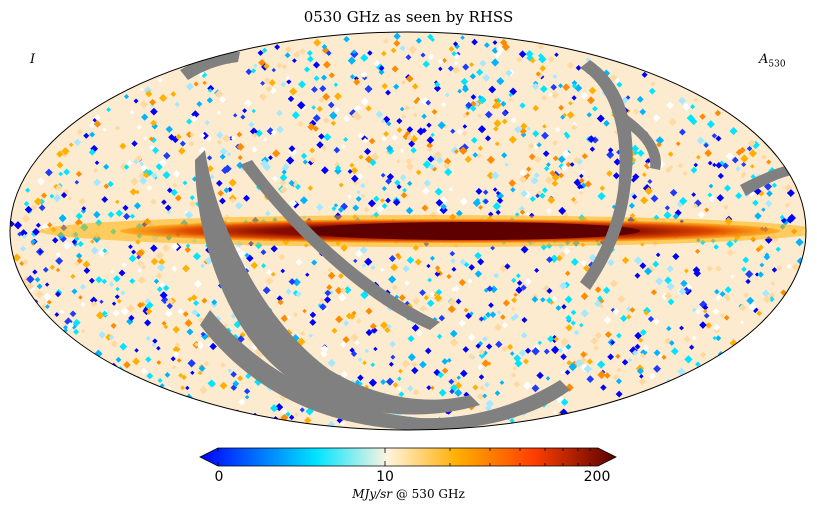 Image resolution: width=817 pixels, height=514 pixels. What do you see at coordinates (428, 494) in the screenshot?
I see `units-rest: @ 530 GHz` at bounding box center [428, 494].